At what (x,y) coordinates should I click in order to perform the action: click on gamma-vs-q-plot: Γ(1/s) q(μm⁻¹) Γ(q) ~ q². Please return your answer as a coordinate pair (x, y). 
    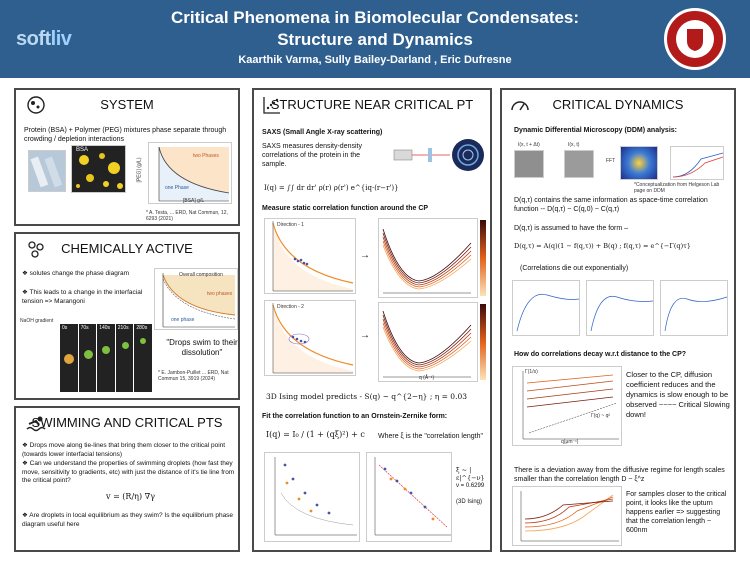
    Looking at the image, I should click on (567, 406).